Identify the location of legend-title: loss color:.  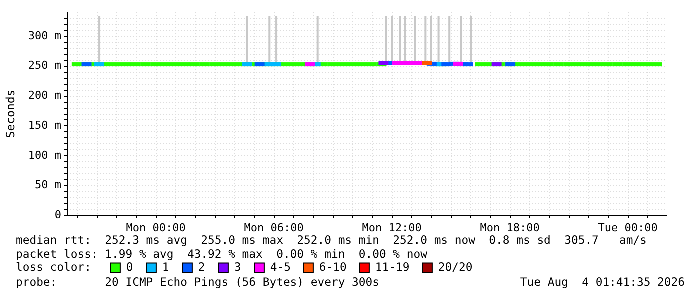
(54, 267).